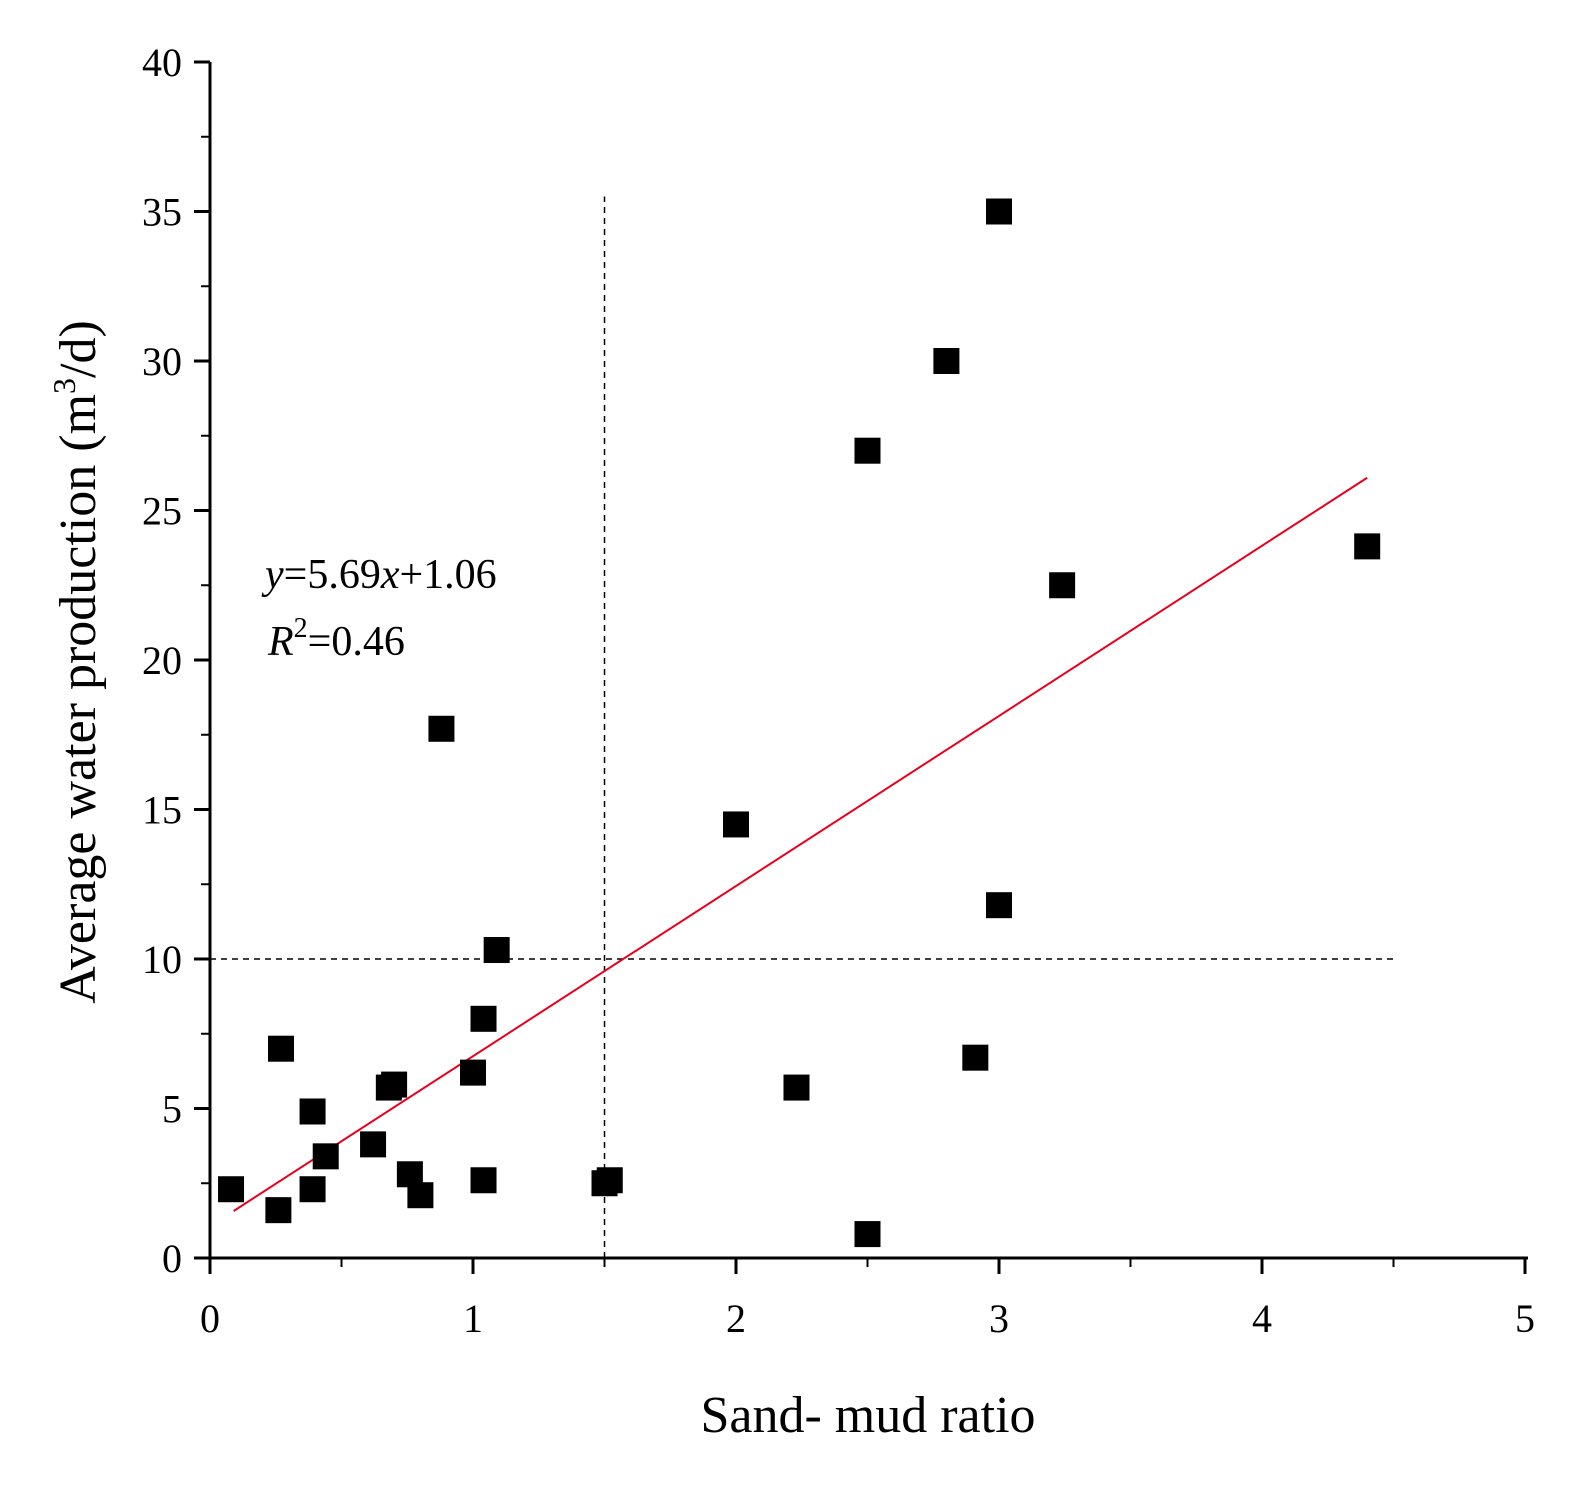 This screenshot has width=1591, height=1501. I want to click on x-tick-label: 0, so click(210, 1318).